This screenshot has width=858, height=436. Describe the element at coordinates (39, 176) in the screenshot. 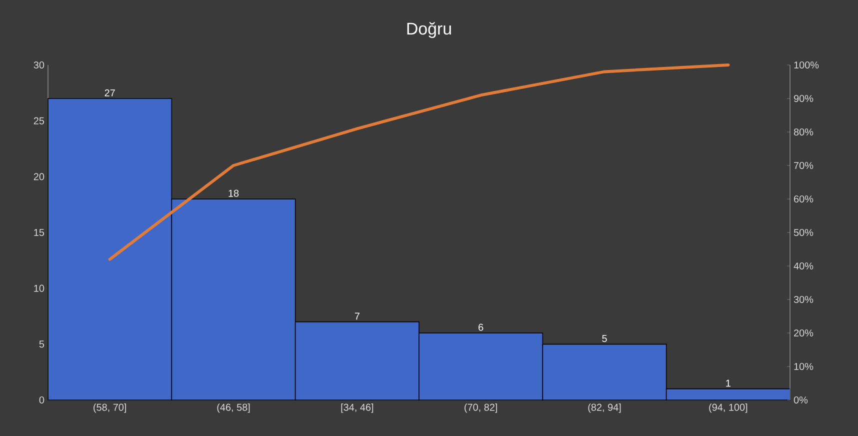

I see `y-tick-label: 20` at that location.